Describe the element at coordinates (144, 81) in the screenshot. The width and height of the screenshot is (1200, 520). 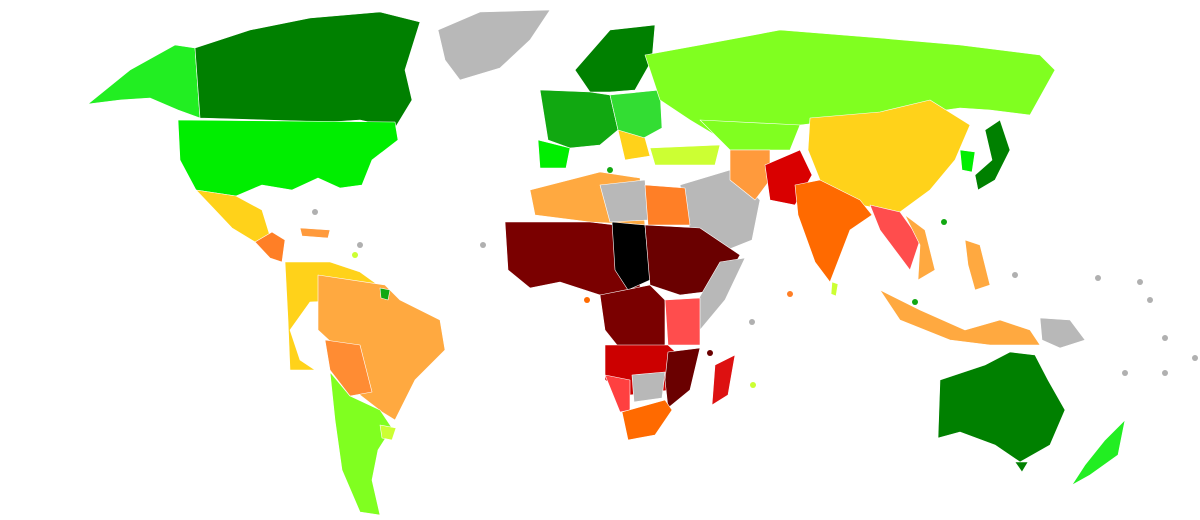
I see `region-alaska` at that location.